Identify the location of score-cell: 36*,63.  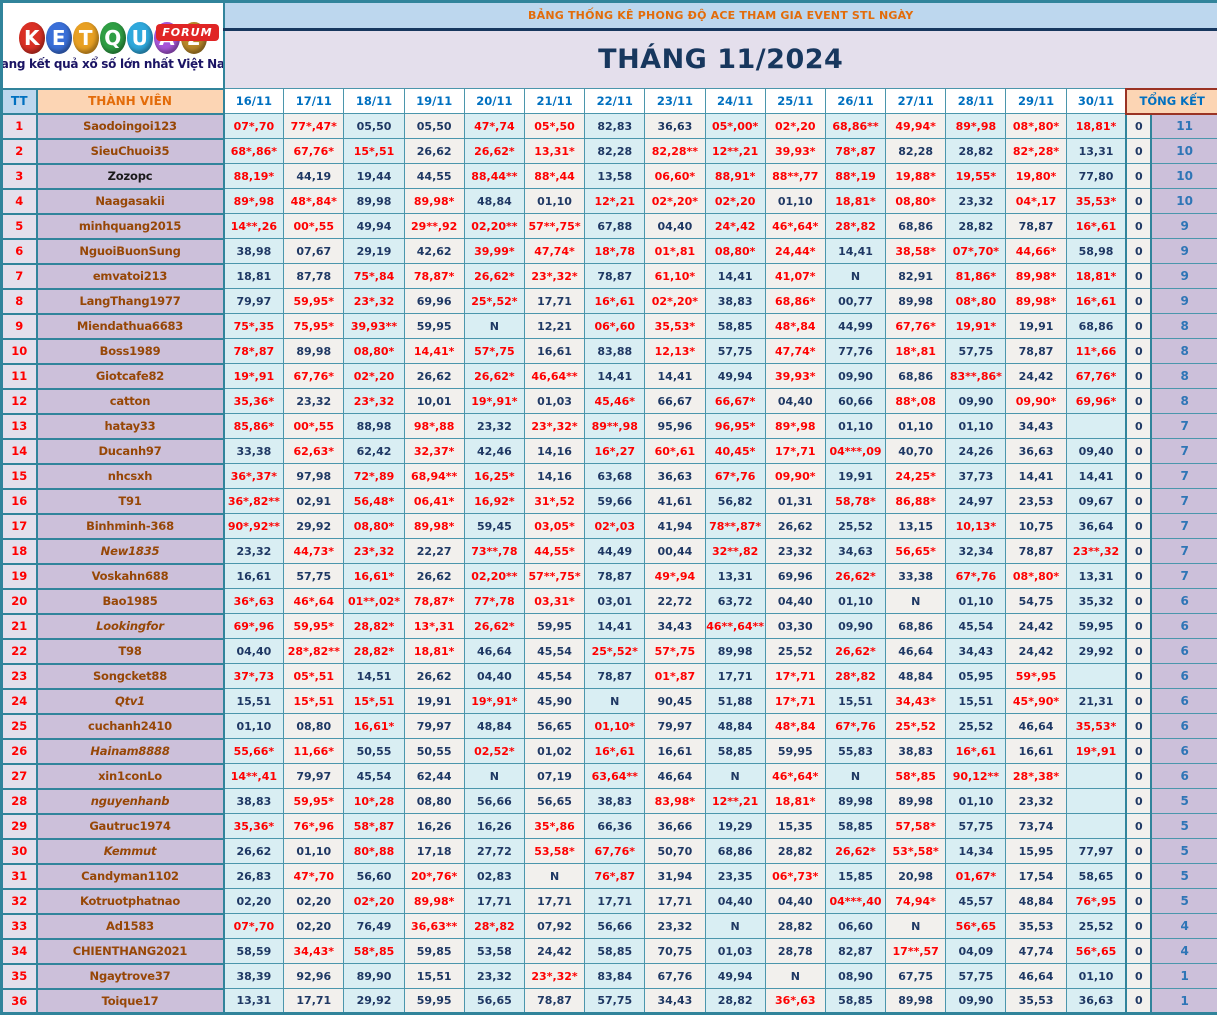
(254, 601).